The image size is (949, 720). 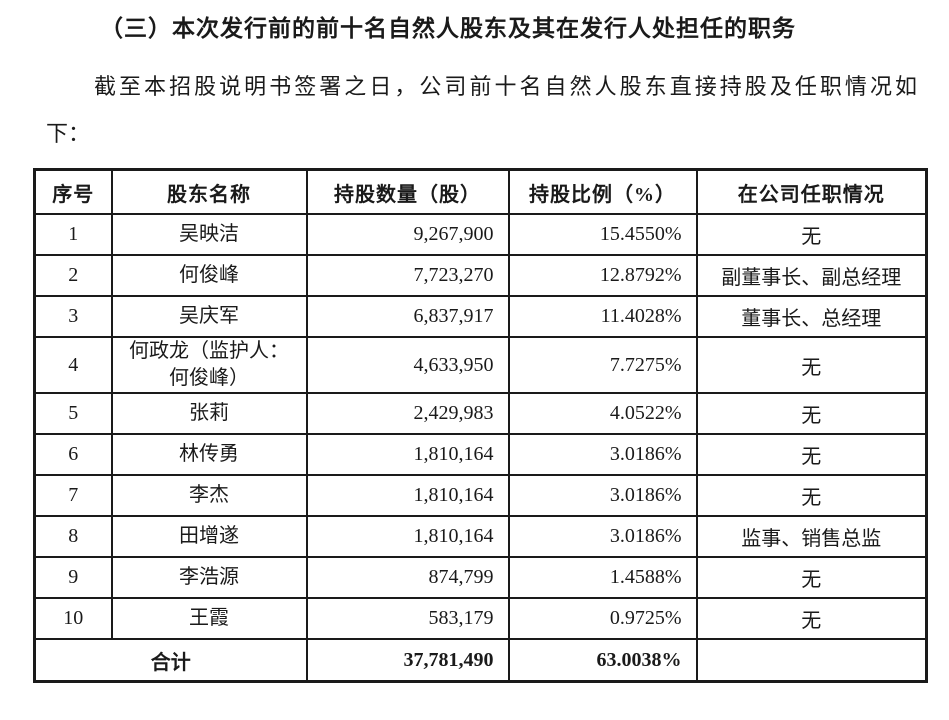 I want to click on shareholder-row: 5 张莉 2,429,983 4.0522% 无, so click(x=480, y=413).